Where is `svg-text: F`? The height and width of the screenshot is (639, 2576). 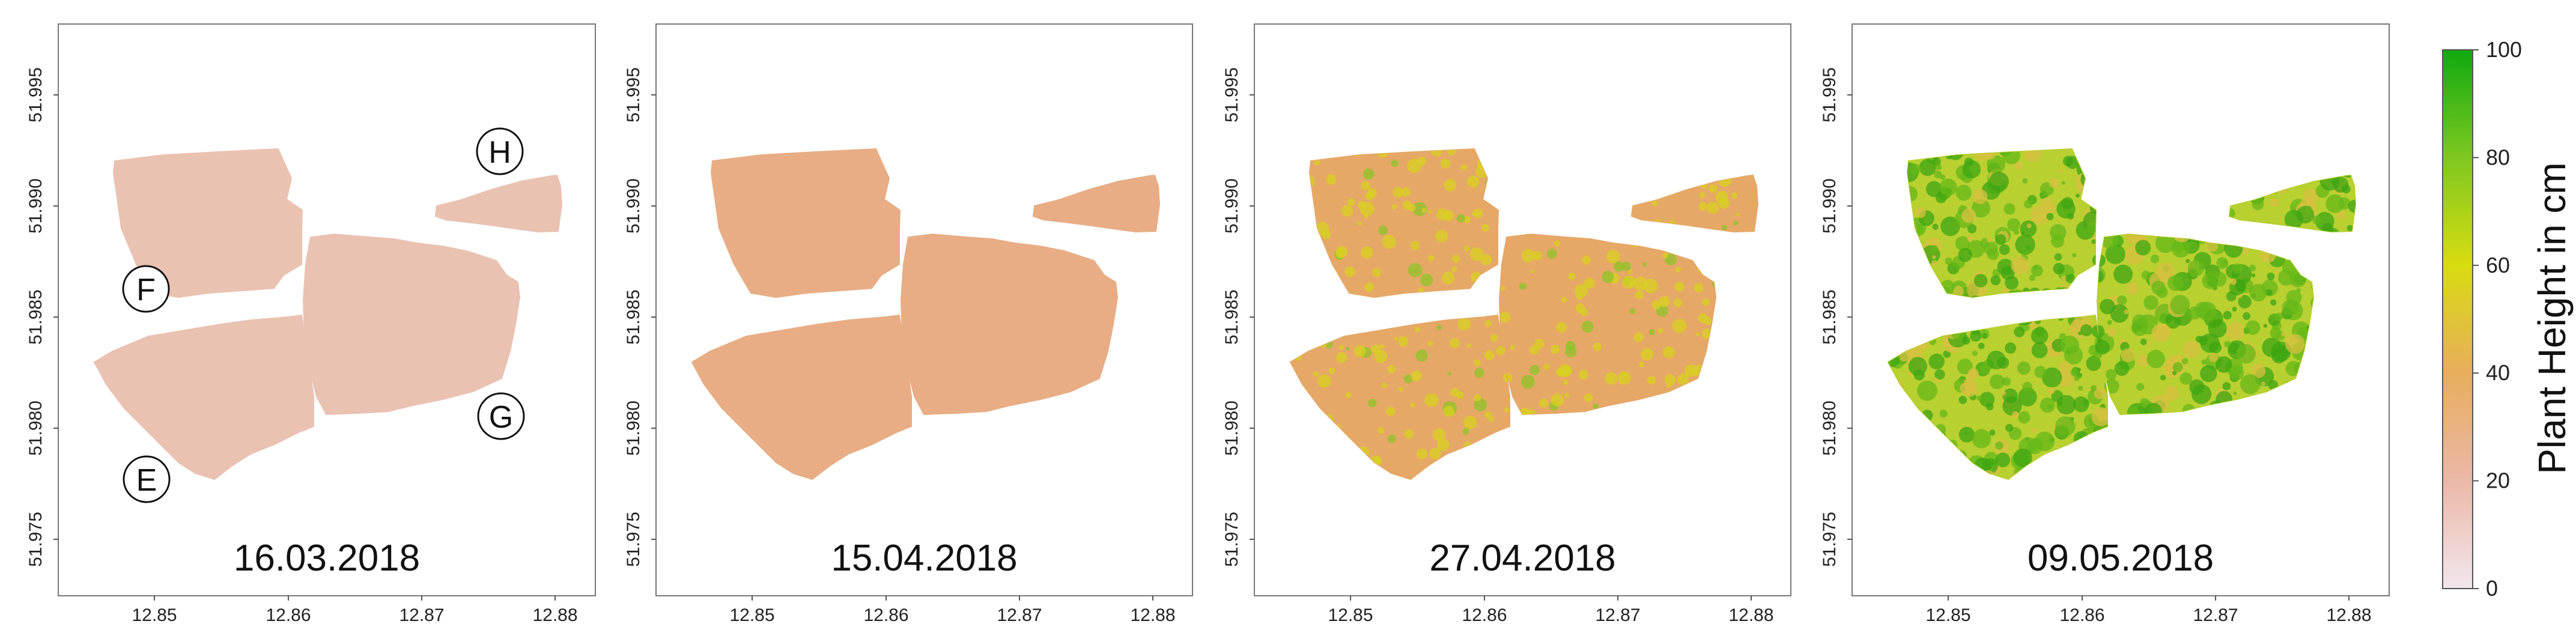 svg-text: F is located at coordinates (146, 290).